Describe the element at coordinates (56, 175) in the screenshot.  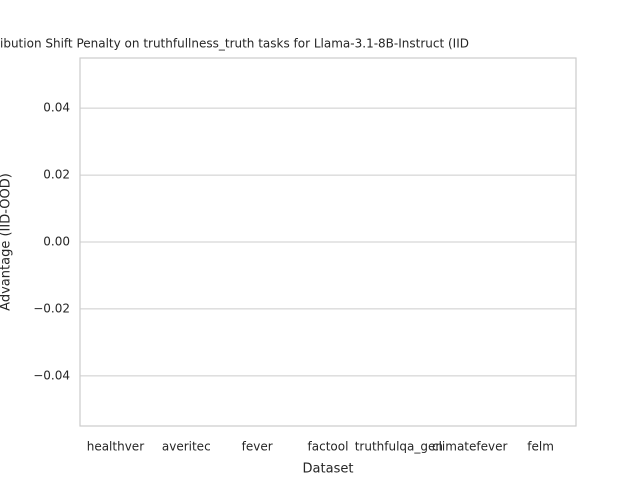
I see `y-tick-label: 0.02` at that location.